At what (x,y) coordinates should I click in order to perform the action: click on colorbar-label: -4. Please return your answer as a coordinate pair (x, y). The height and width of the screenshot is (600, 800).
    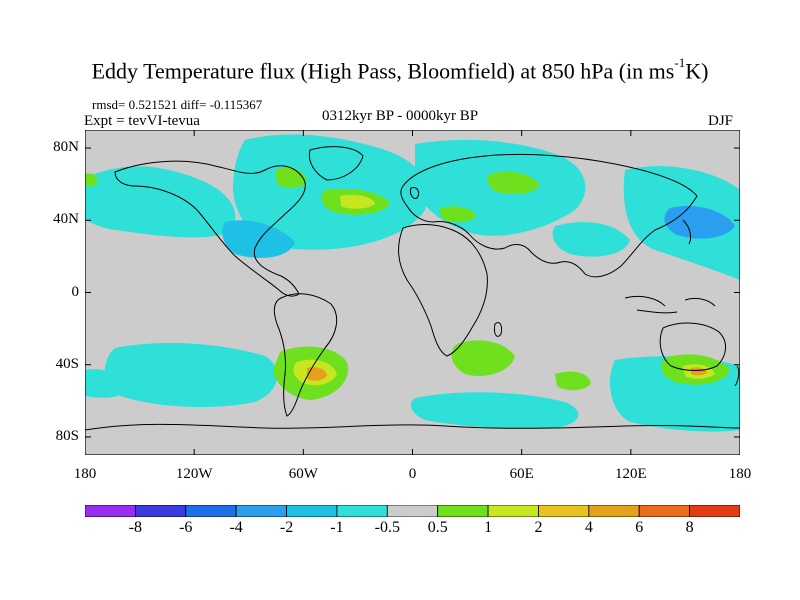
    Looking at the image, I should click on (236, 527).